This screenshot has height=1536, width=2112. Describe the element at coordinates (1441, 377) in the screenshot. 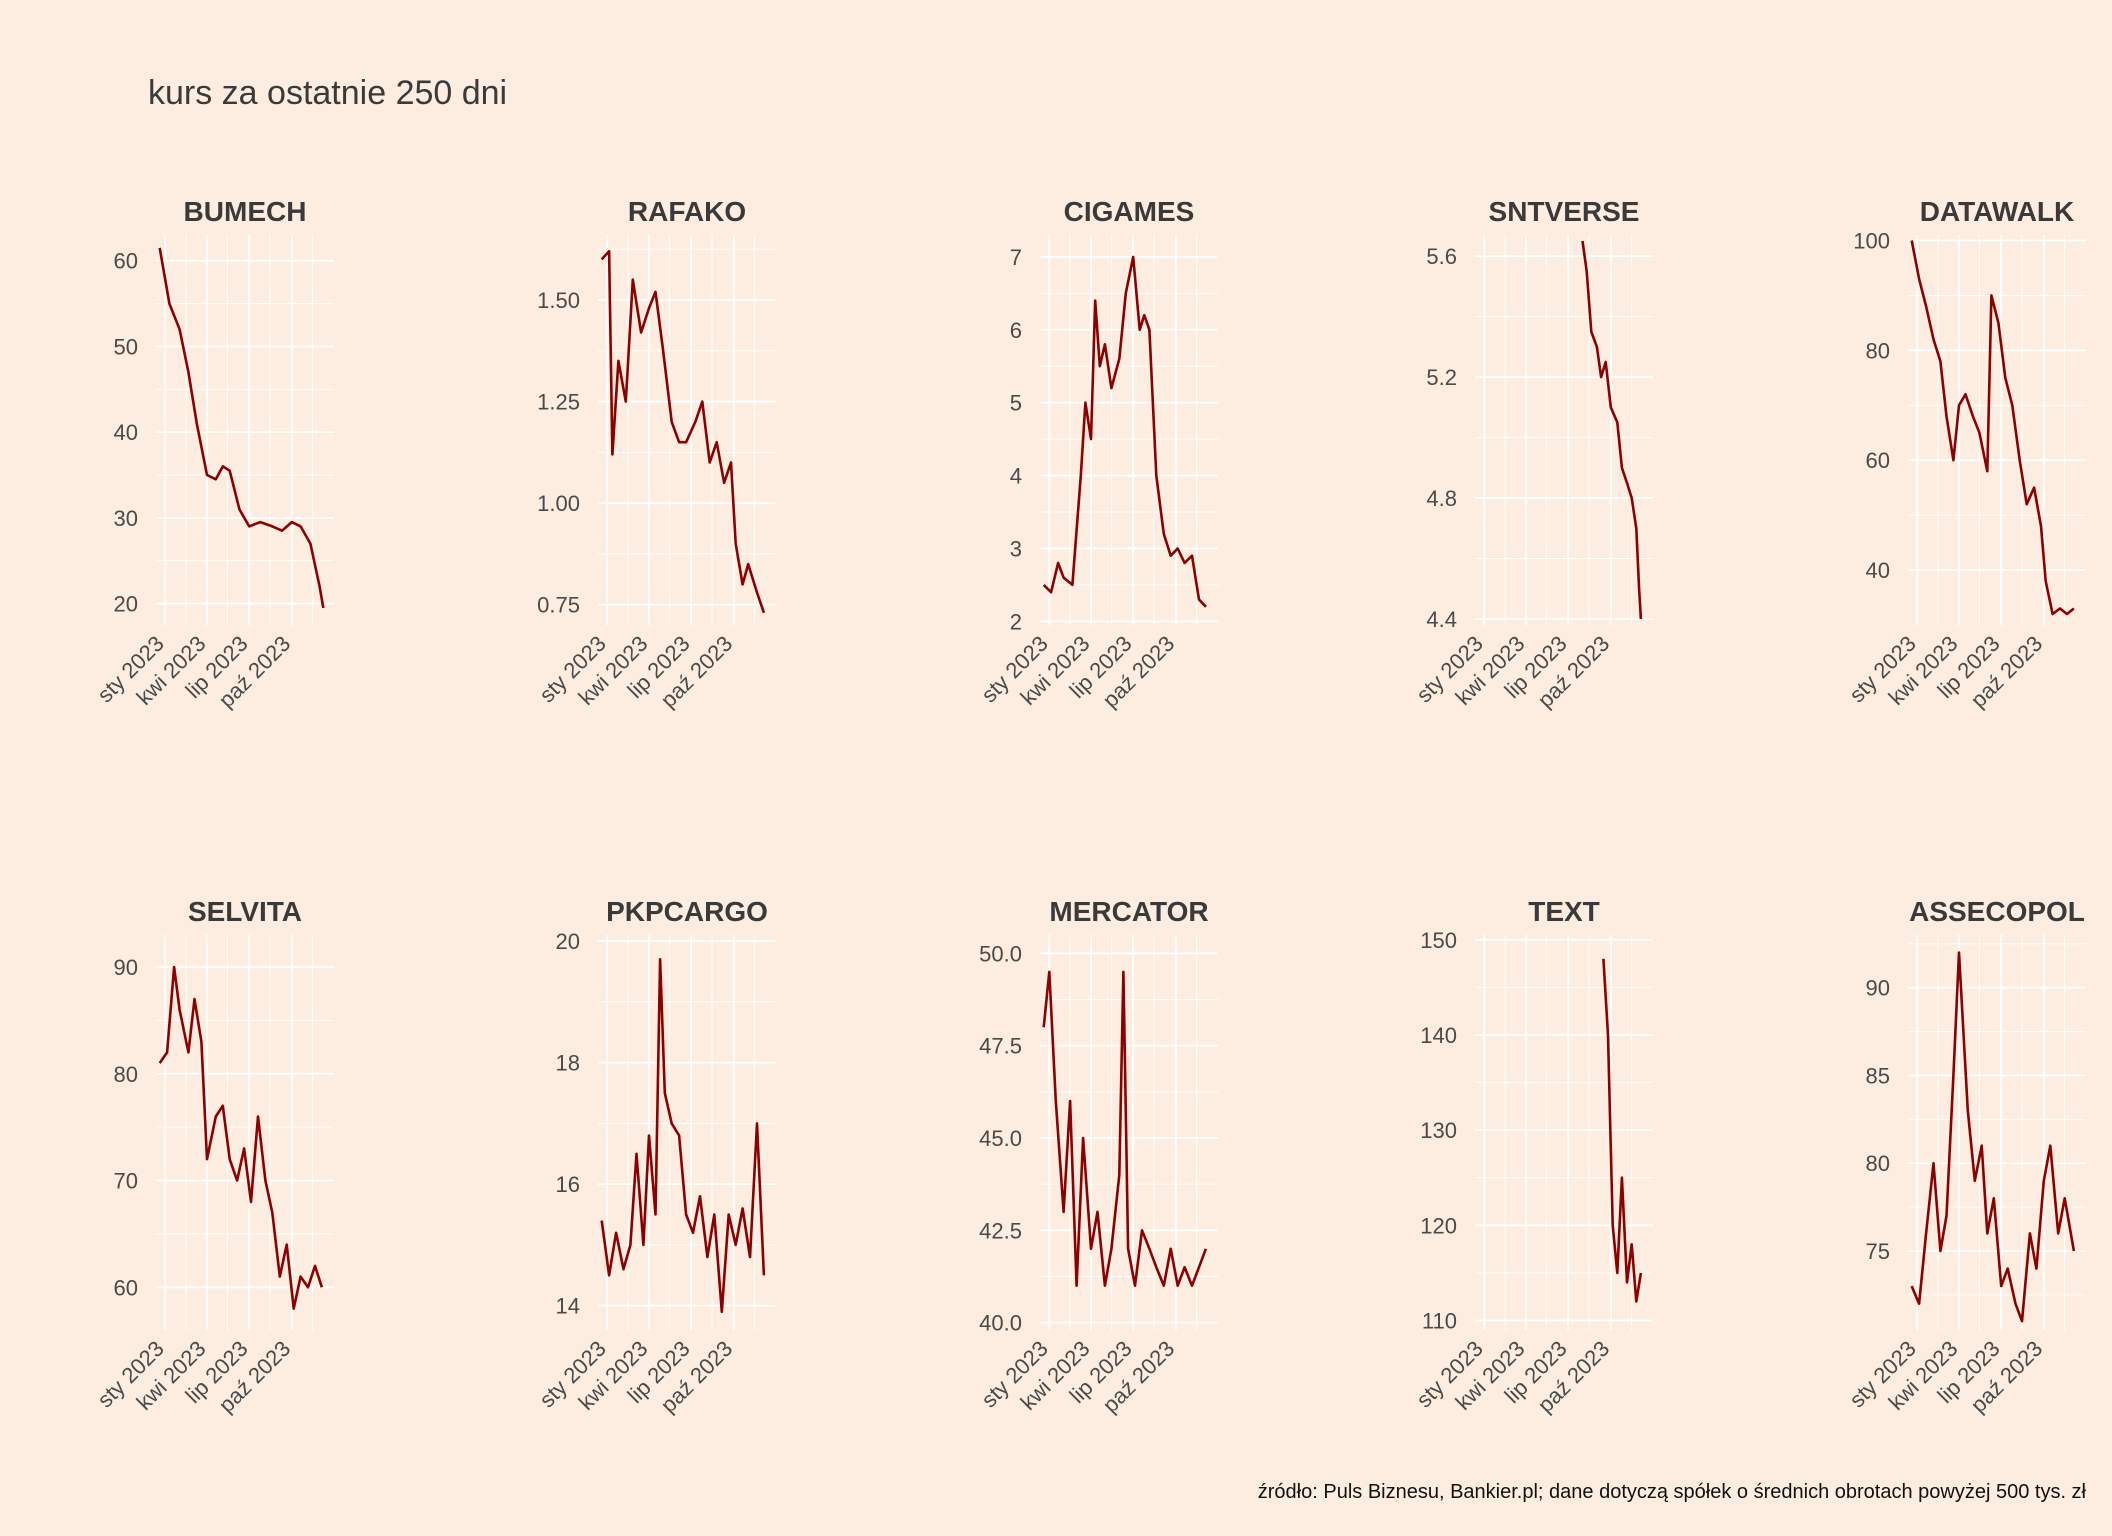

I see `y-tick-label: 5.2` at that location.